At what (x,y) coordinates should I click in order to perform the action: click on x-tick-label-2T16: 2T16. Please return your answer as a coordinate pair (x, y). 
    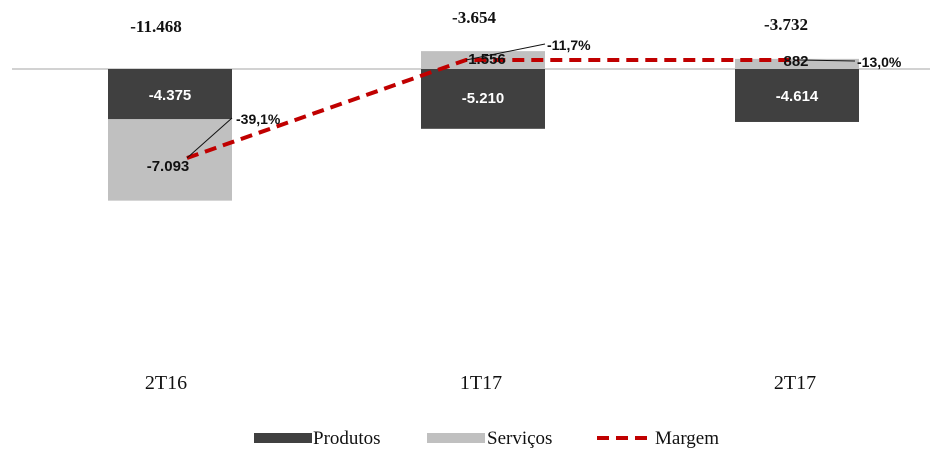
    Looking at the image, I should click on (166, 383).